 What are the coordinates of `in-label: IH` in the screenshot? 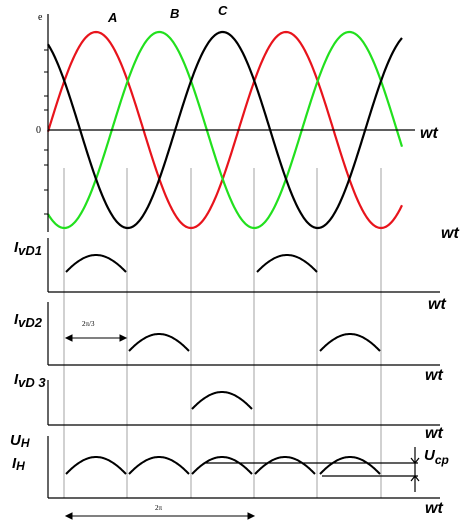 It's located at (18, 464).